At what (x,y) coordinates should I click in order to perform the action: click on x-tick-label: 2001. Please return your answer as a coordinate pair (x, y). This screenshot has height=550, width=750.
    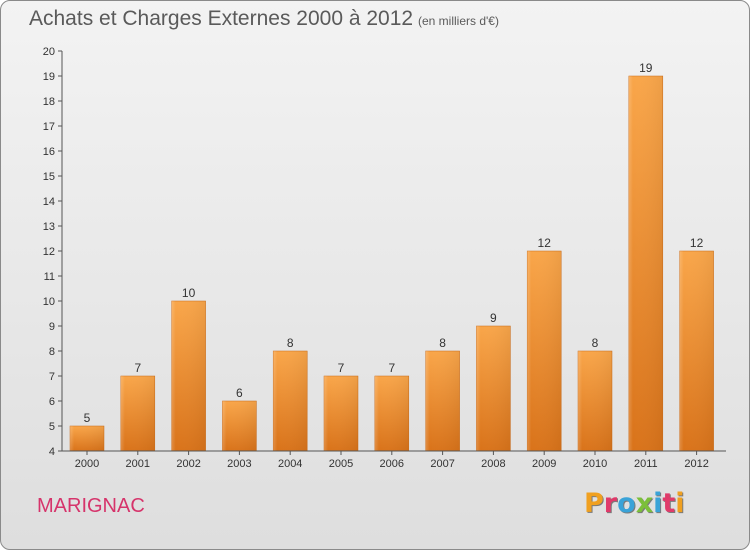
    Looking at the image, I should click on (138, 464).